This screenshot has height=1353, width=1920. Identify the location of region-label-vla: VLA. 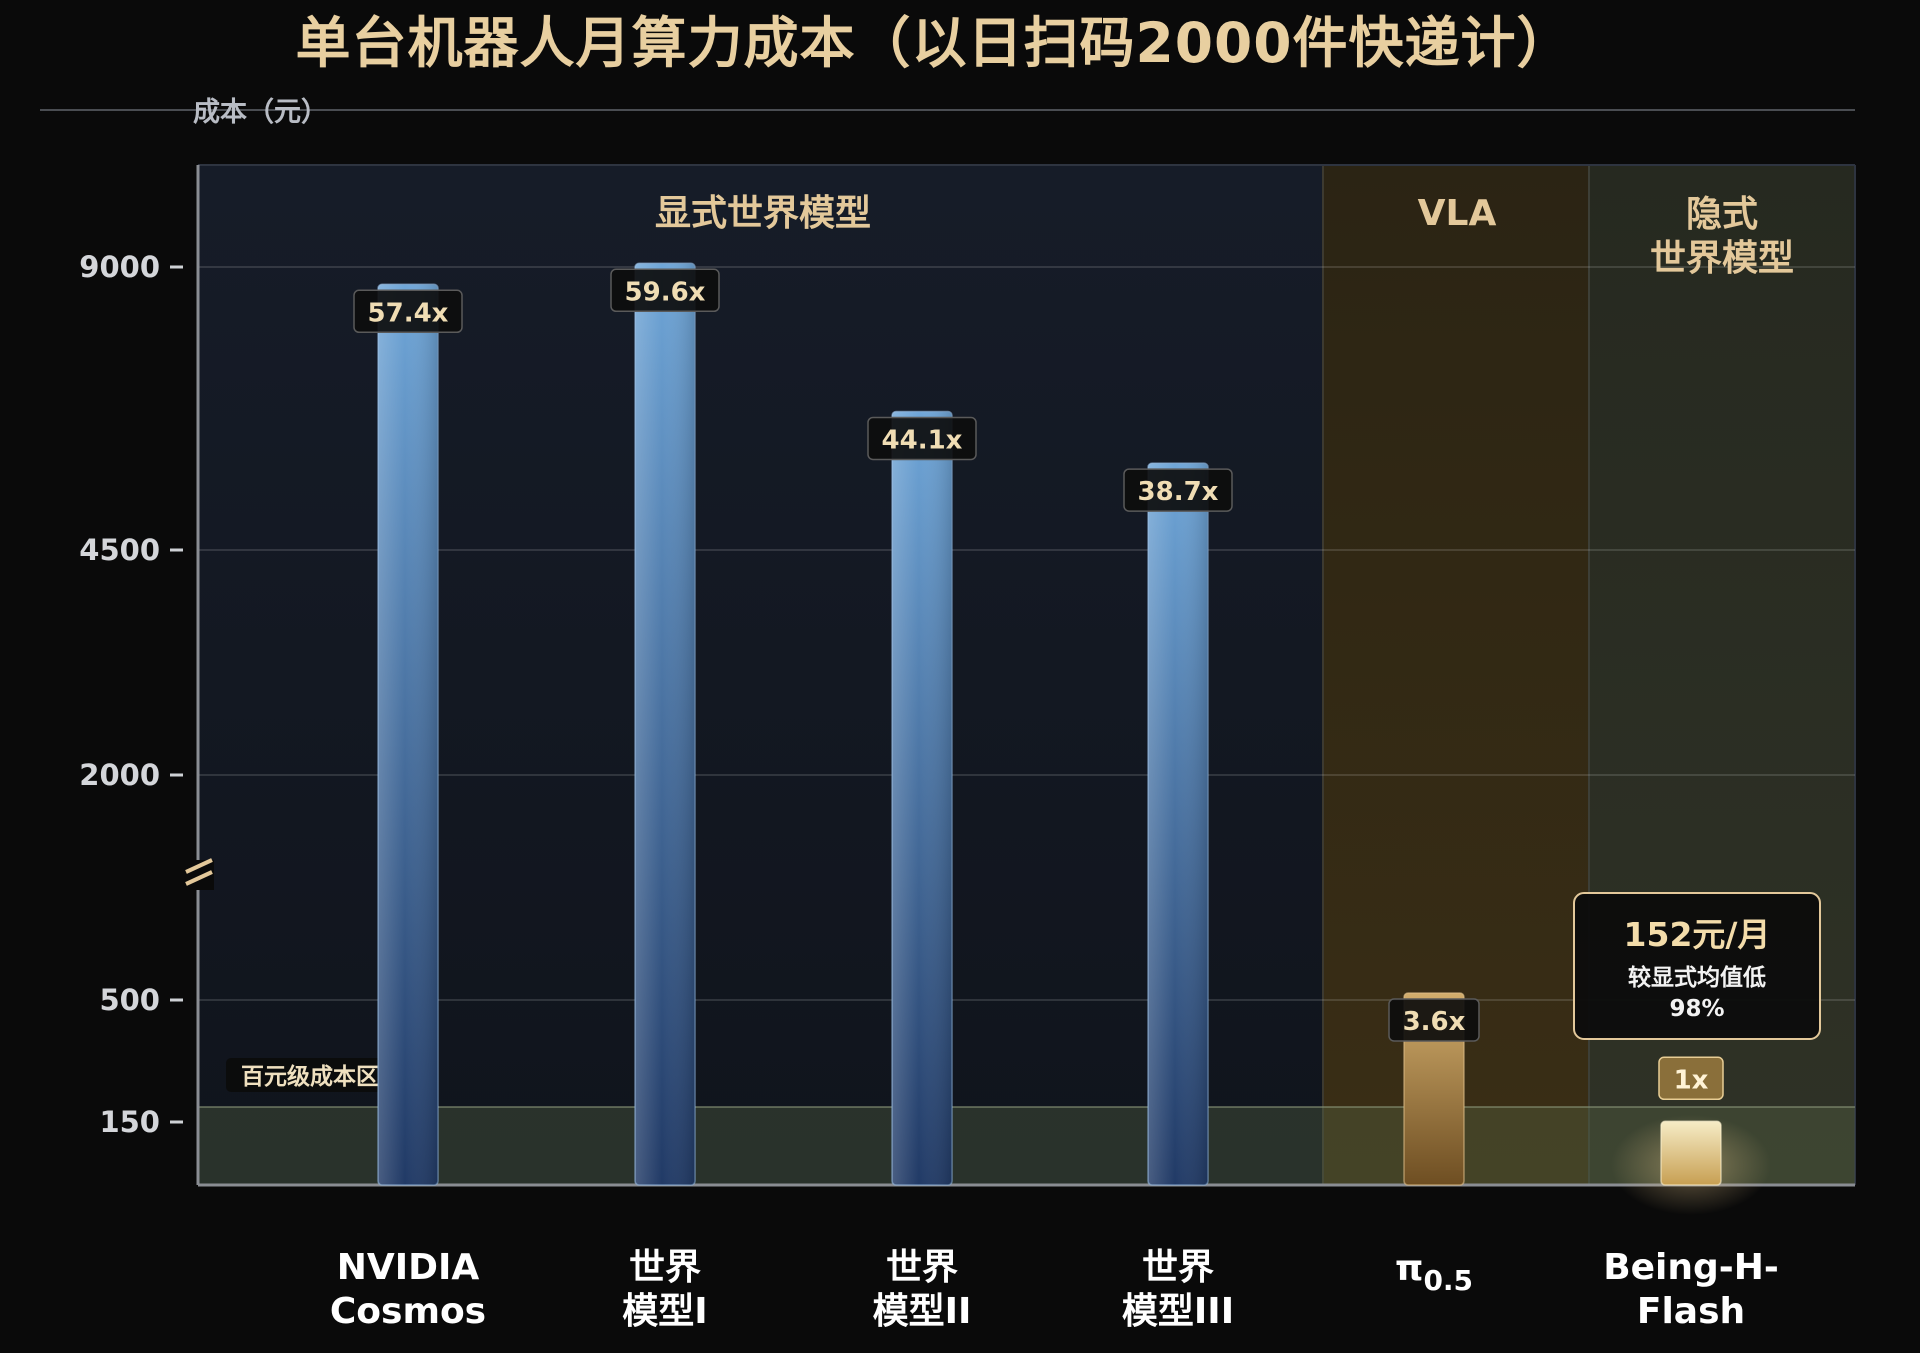
(1457, 213).